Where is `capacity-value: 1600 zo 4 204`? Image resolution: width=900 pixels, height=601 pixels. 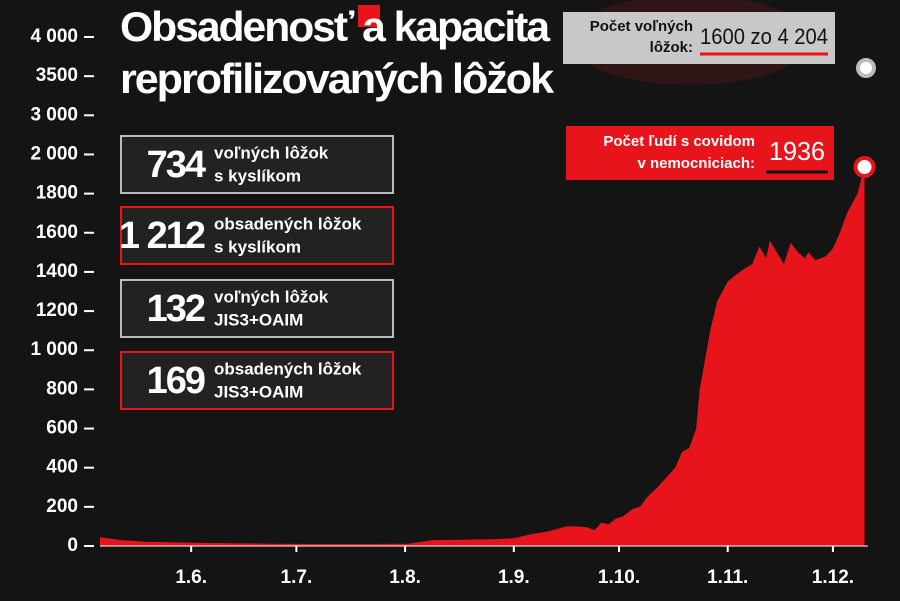
capacity-value: 1600 zo 4 204 is located at coordinates (764, 36).